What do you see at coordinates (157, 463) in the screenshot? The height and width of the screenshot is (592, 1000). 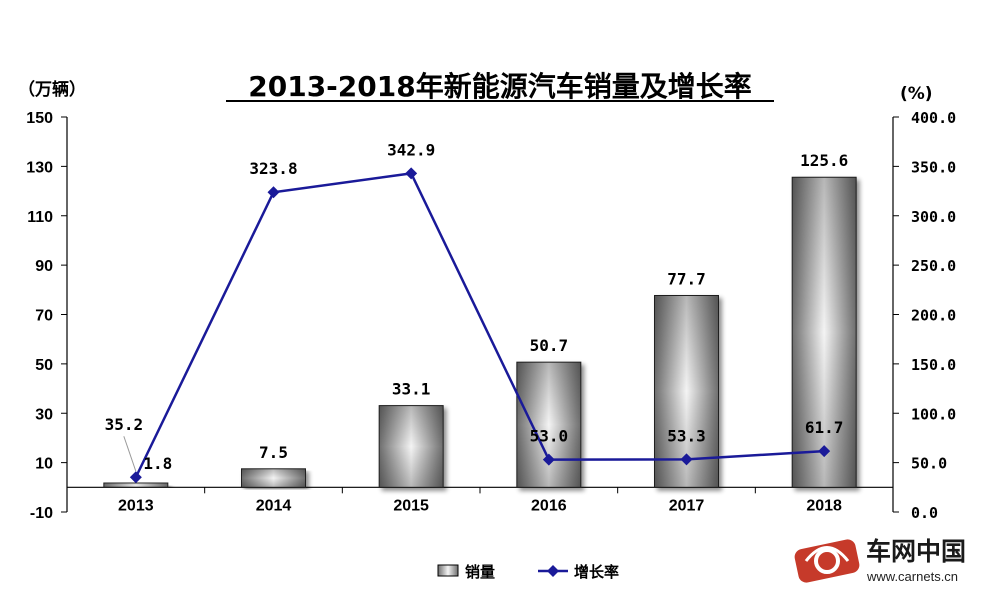 I see `bar-value-label: 1.8` at bounding box center [157, 463].